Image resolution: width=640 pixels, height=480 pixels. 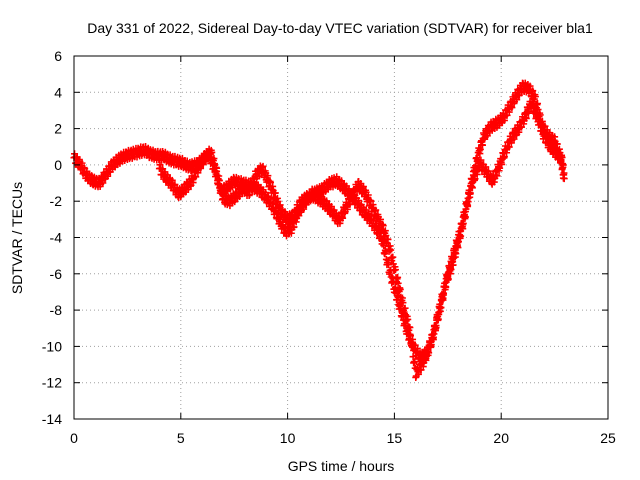 I want to click on y-tick-label: -6, so click(x=56, y=274).